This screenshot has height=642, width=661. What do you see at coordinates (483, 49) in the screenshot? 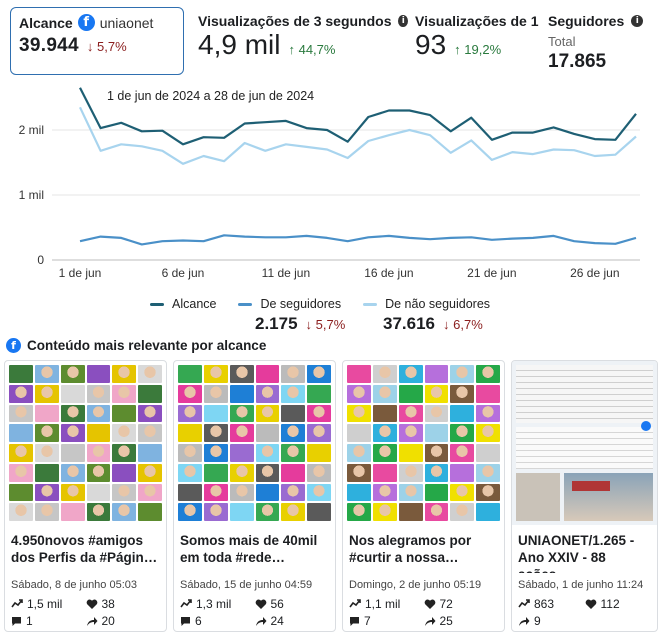
I see `metric-views1-change-value: 19,2%` at bounding box center [483, 49].